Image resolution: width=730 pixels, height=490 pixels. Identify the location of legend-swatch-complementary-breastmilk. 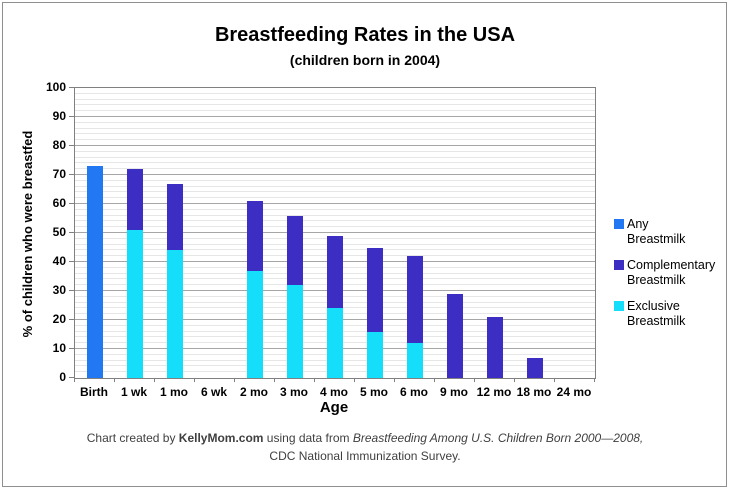
(619, 265).